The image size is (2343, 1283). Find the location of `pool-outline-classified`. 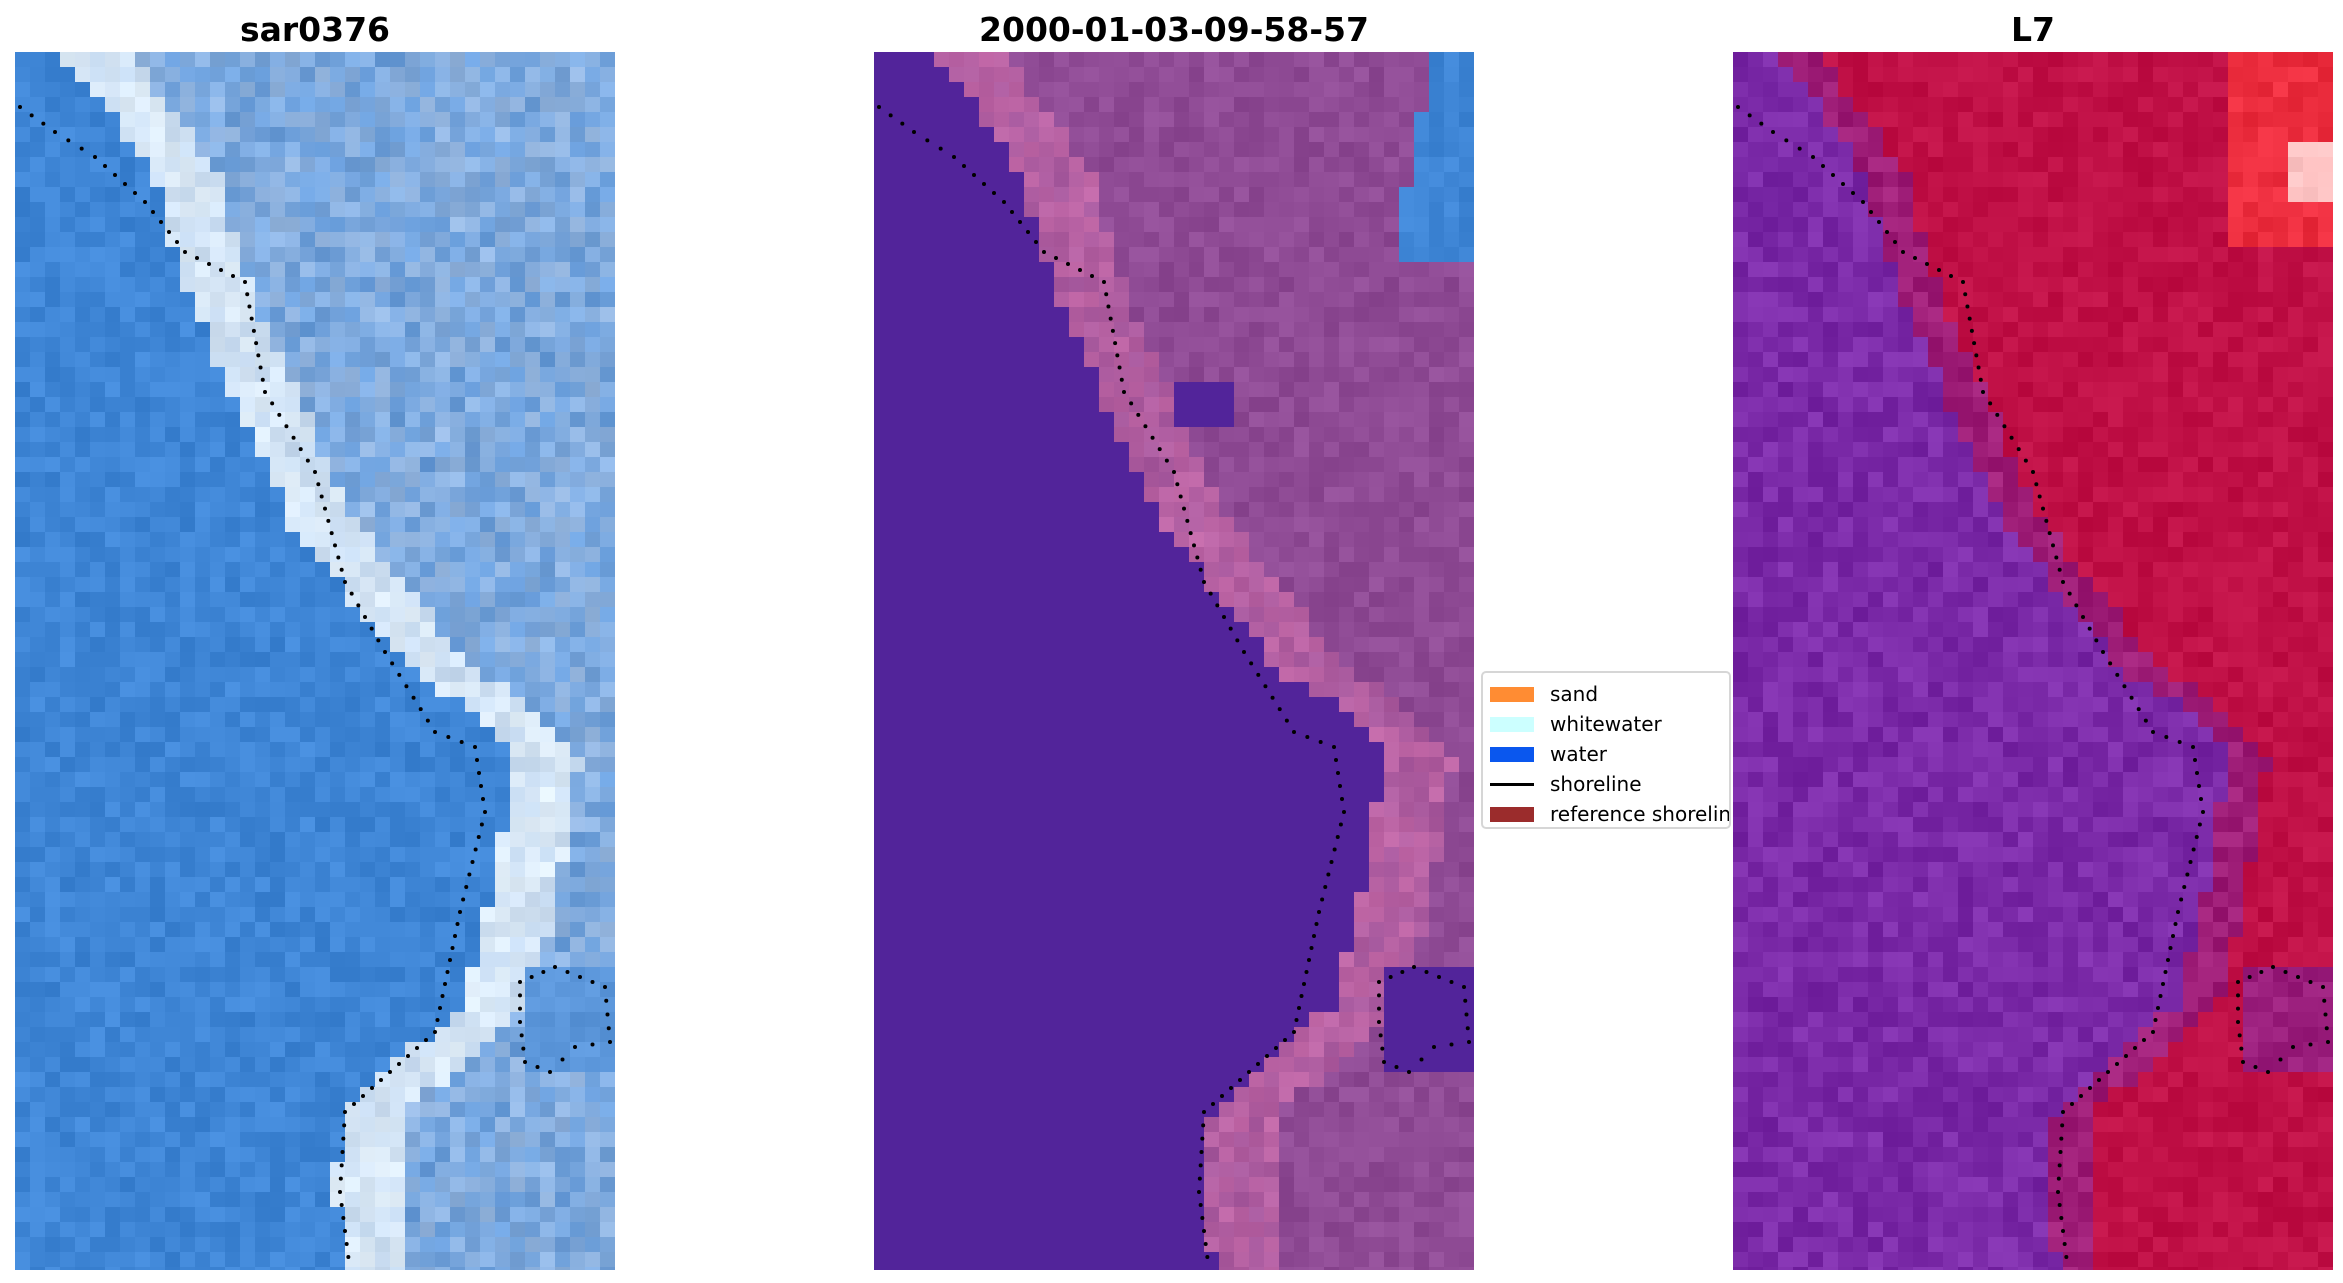

pool-outline-classified is located at coordinates (1424, 1019).